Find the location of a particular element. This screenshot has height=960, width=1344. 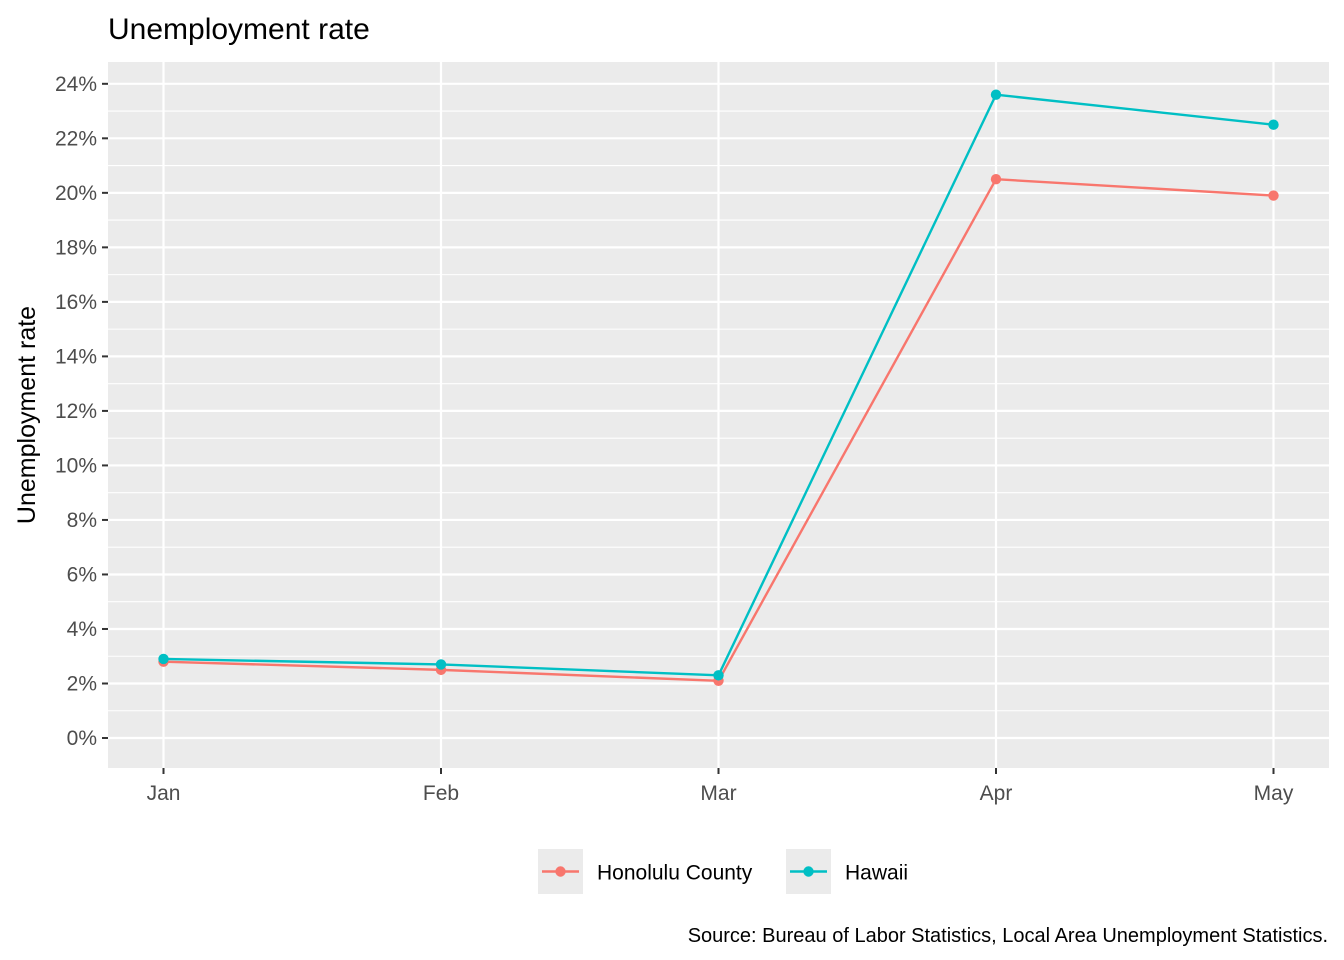

x-axis: Jan Feb Mar Apr May is located at coordinates (720, 786).